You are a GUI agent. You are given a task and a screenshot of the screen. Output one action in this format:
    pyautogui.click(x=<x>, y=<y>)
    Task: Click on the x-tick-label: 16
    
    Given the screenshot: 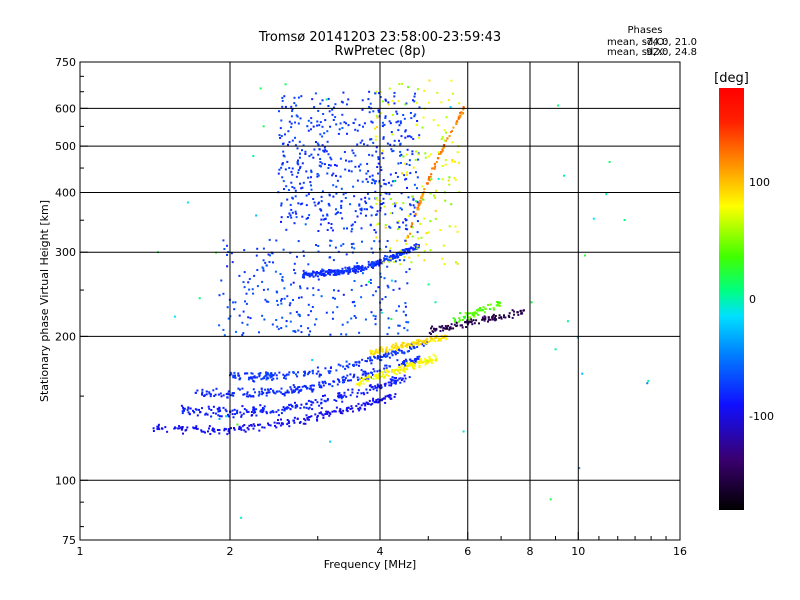 What is the action you would take?
    pyautogui.click(x=680, y=551)
    